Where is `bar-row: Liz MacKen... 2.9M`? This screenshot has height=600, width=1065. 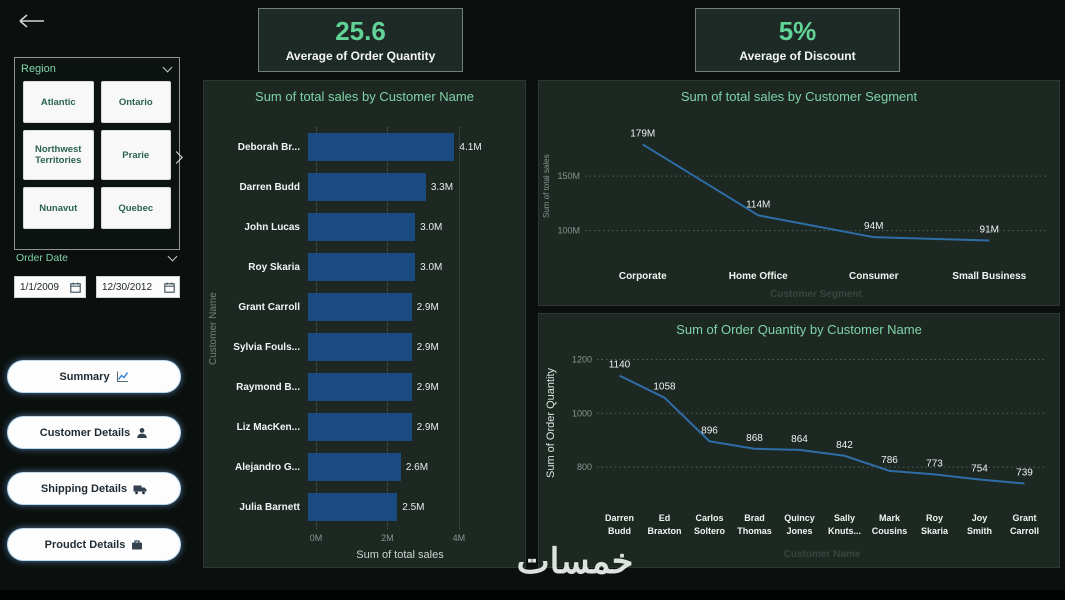
bar-row: Liz MacKen... 2.9M is located at coordinates (364, 427).